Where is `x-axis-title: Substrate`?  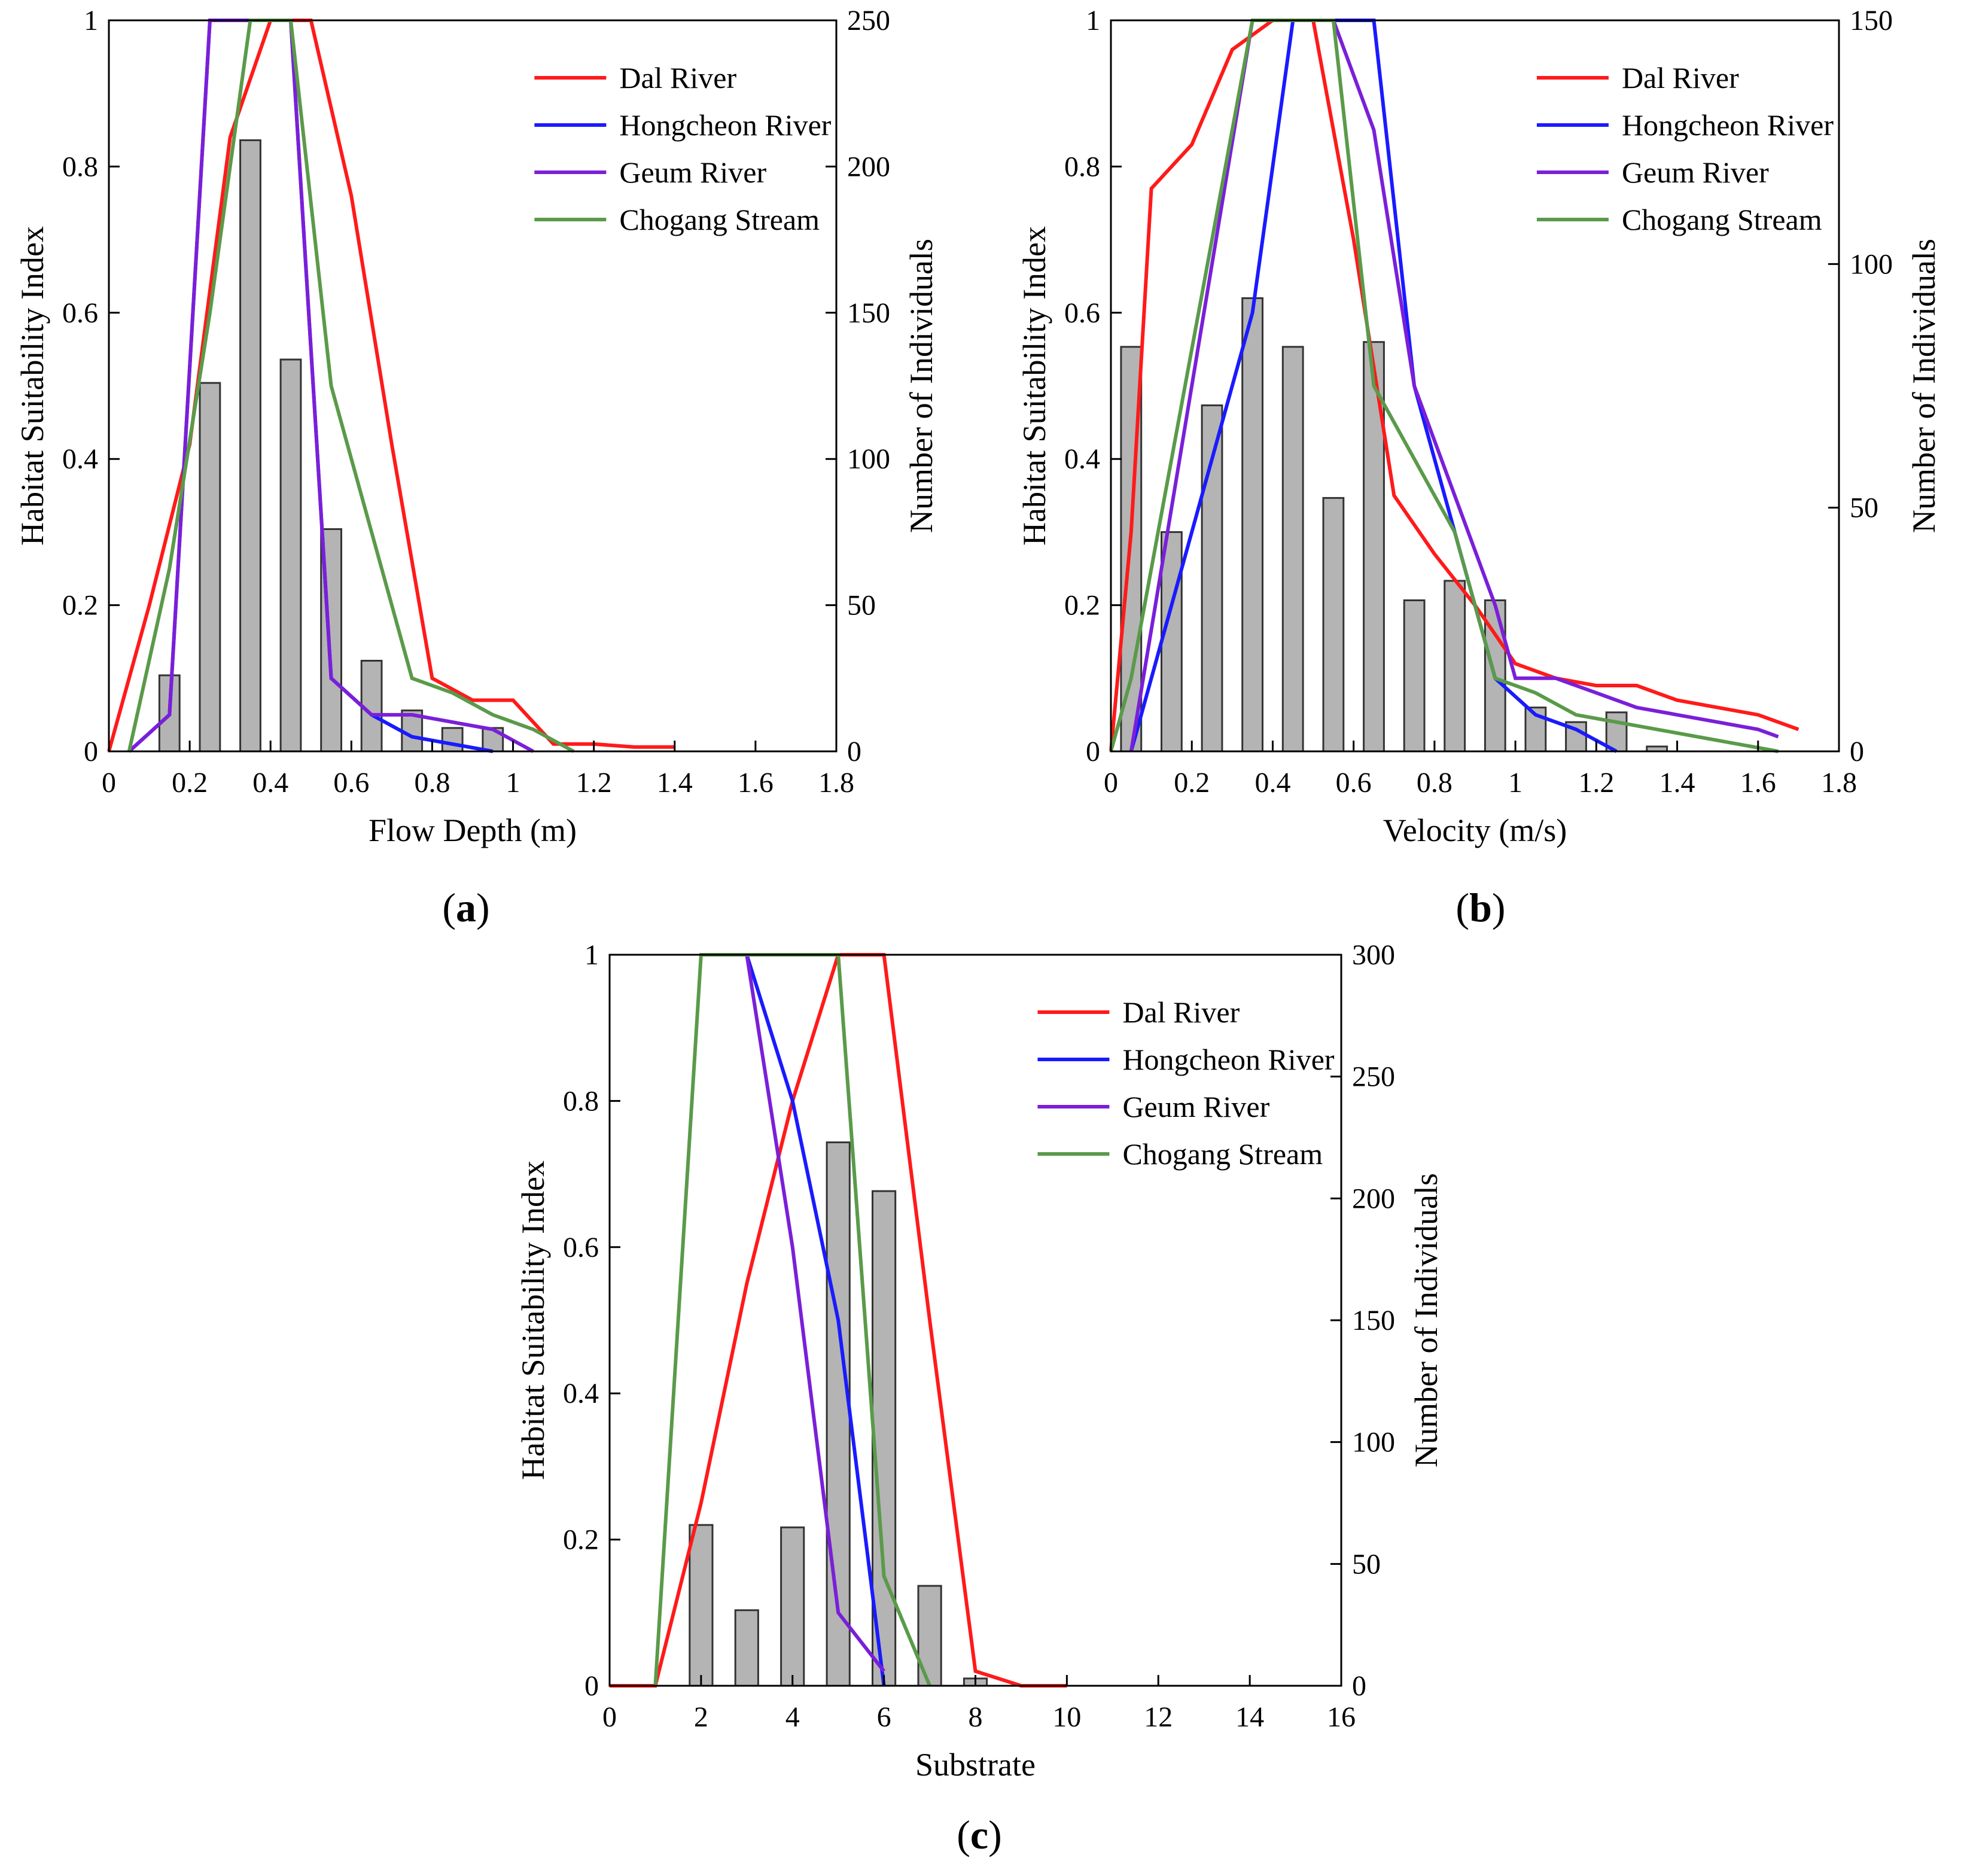 x-axis-title: Substrate is located at coordinates (975, 1765).